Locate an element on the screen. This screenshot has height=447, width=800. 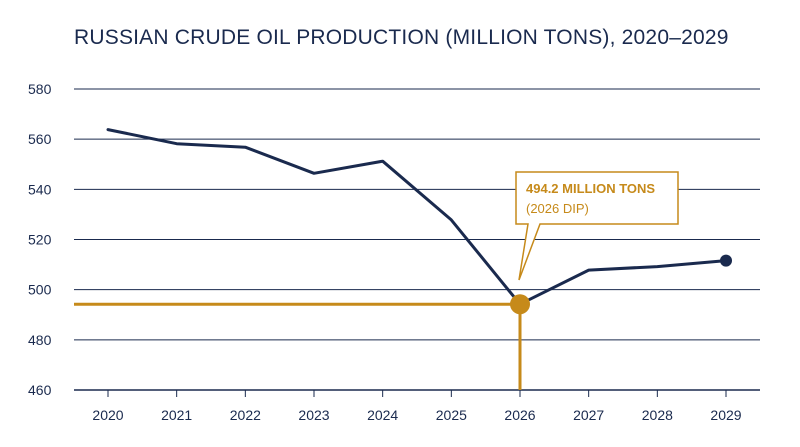
callout-sublabel: (2026 DIP) is located at coordinates (557, 208).